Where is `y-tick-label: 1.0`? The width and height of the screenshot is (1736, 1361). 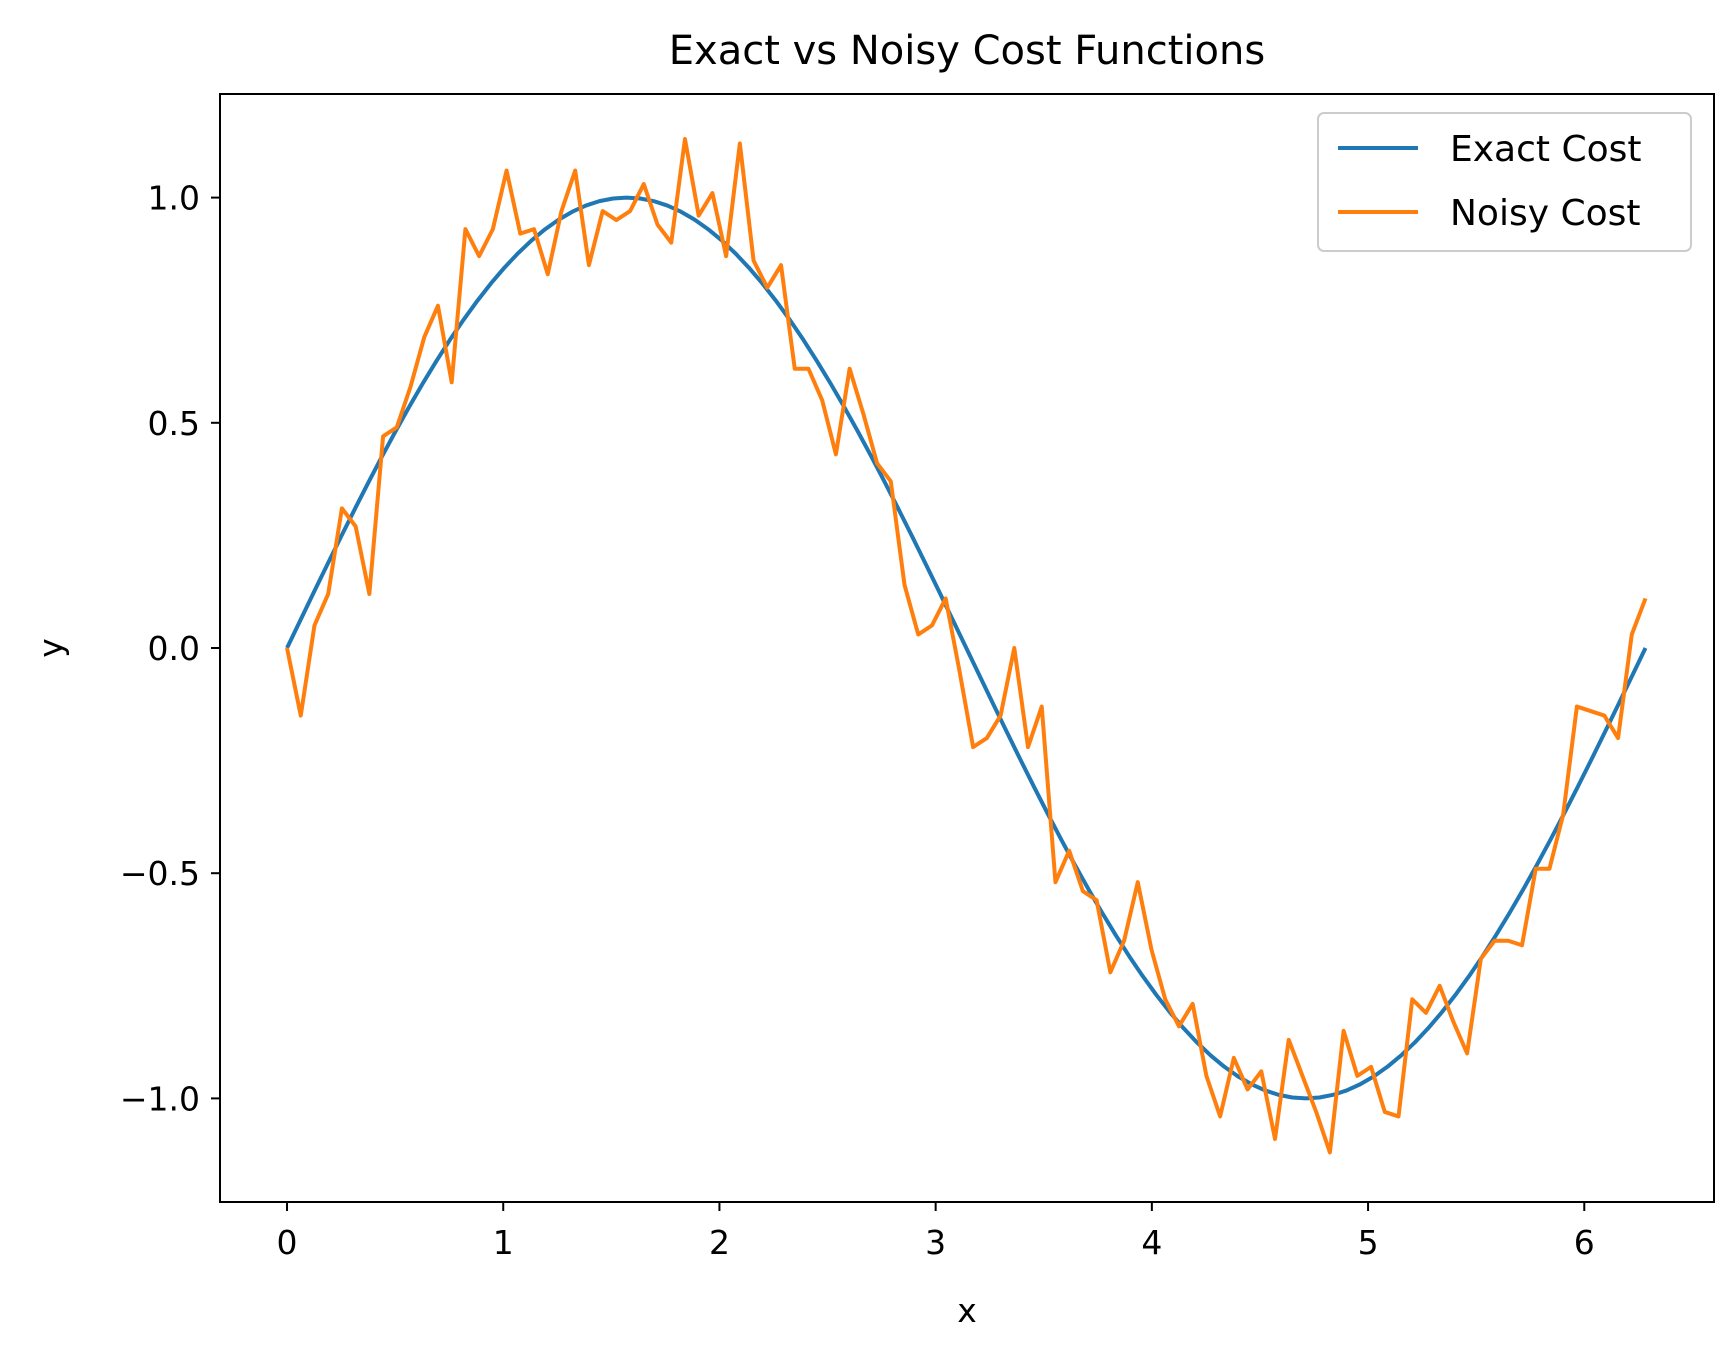 y-tick-label: 1.0 is located at coordinates (174, 198).